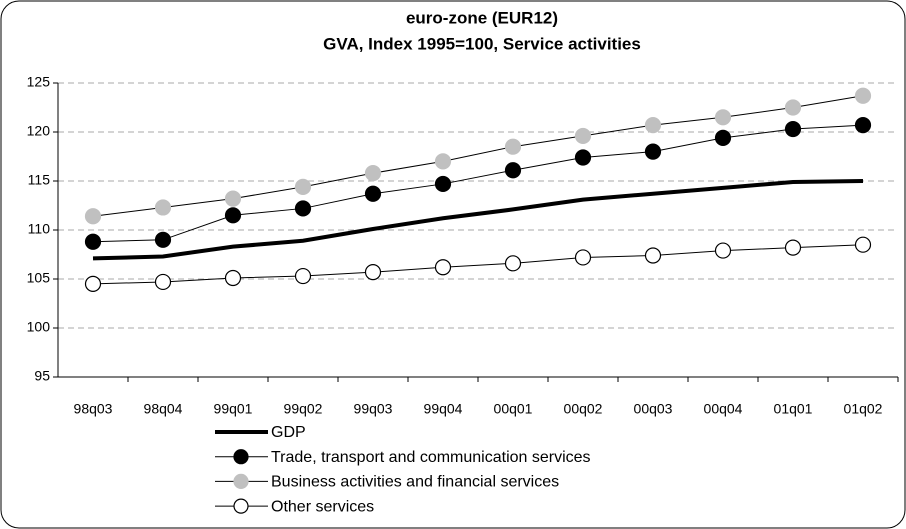  Describe the element at coordinates (39, 229) in the screenshot. I see `y-tick-label: 110` at that location.